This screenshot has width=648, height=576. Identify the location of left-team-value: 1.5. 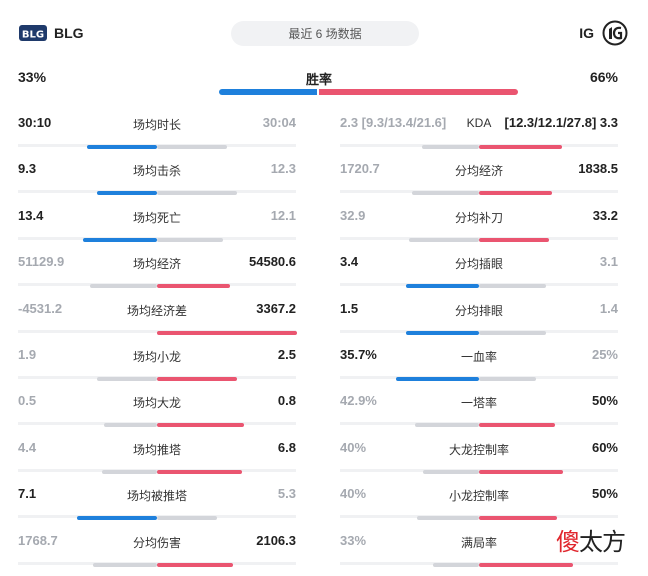
(349, 308).